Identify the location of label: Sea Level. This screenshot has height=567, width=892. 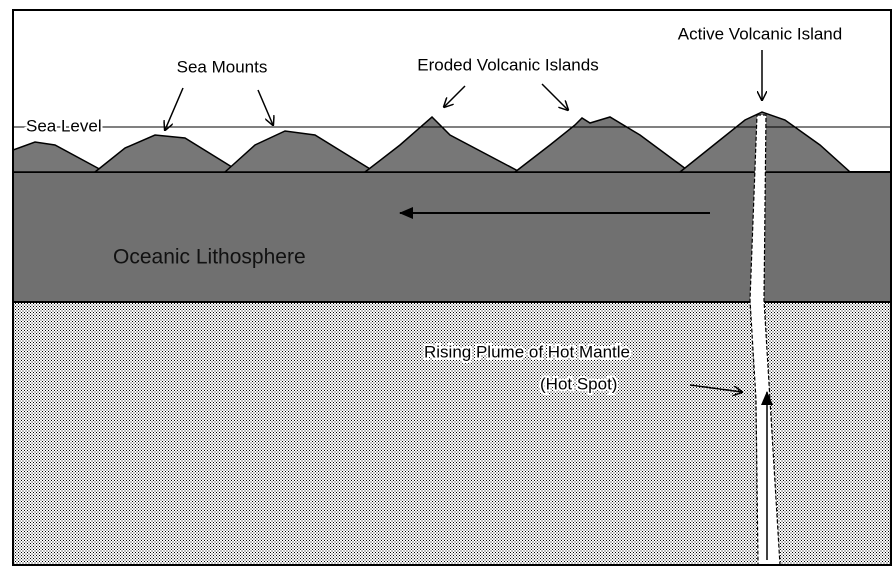
(64, 125).